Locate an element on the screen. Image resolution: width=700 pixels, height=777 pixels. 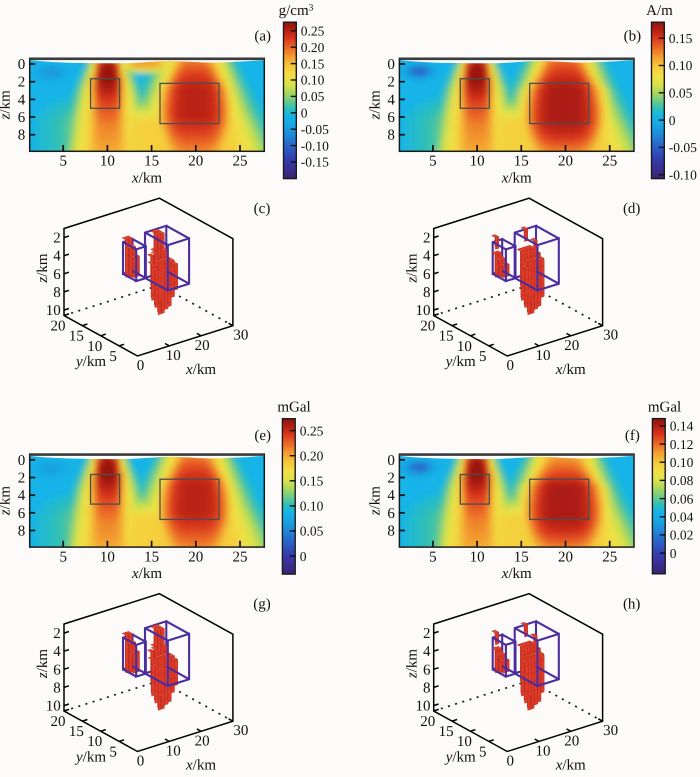
svg-text: 0.25 is located at coordinates (313, 31).